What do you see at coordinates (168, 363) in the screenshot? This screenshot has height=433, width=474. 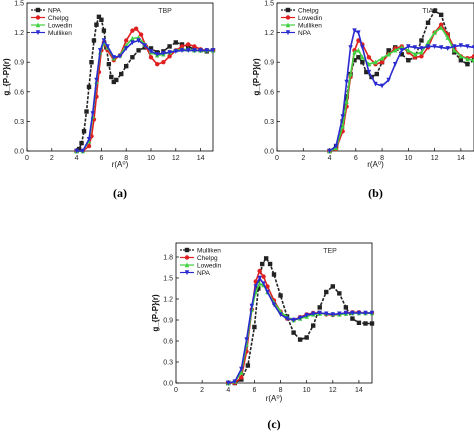 I see `y-tick-label: 0.3` at bounding box center [168, 363].